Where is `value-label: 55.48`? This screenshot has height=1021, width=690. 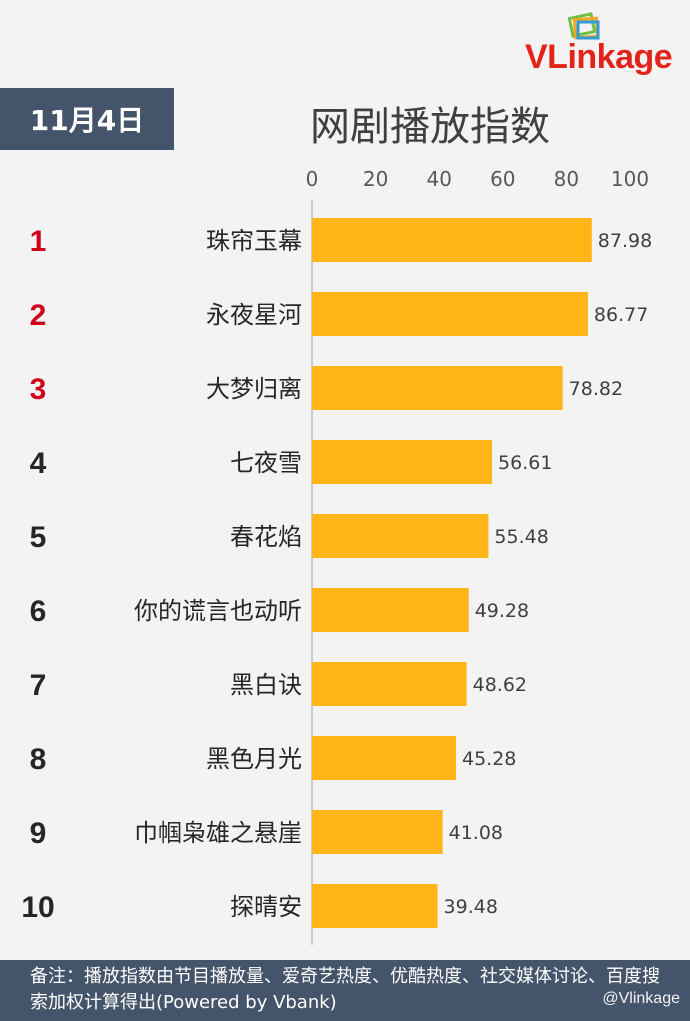
value-label: 55.48 is located at coordinates (521, 537).